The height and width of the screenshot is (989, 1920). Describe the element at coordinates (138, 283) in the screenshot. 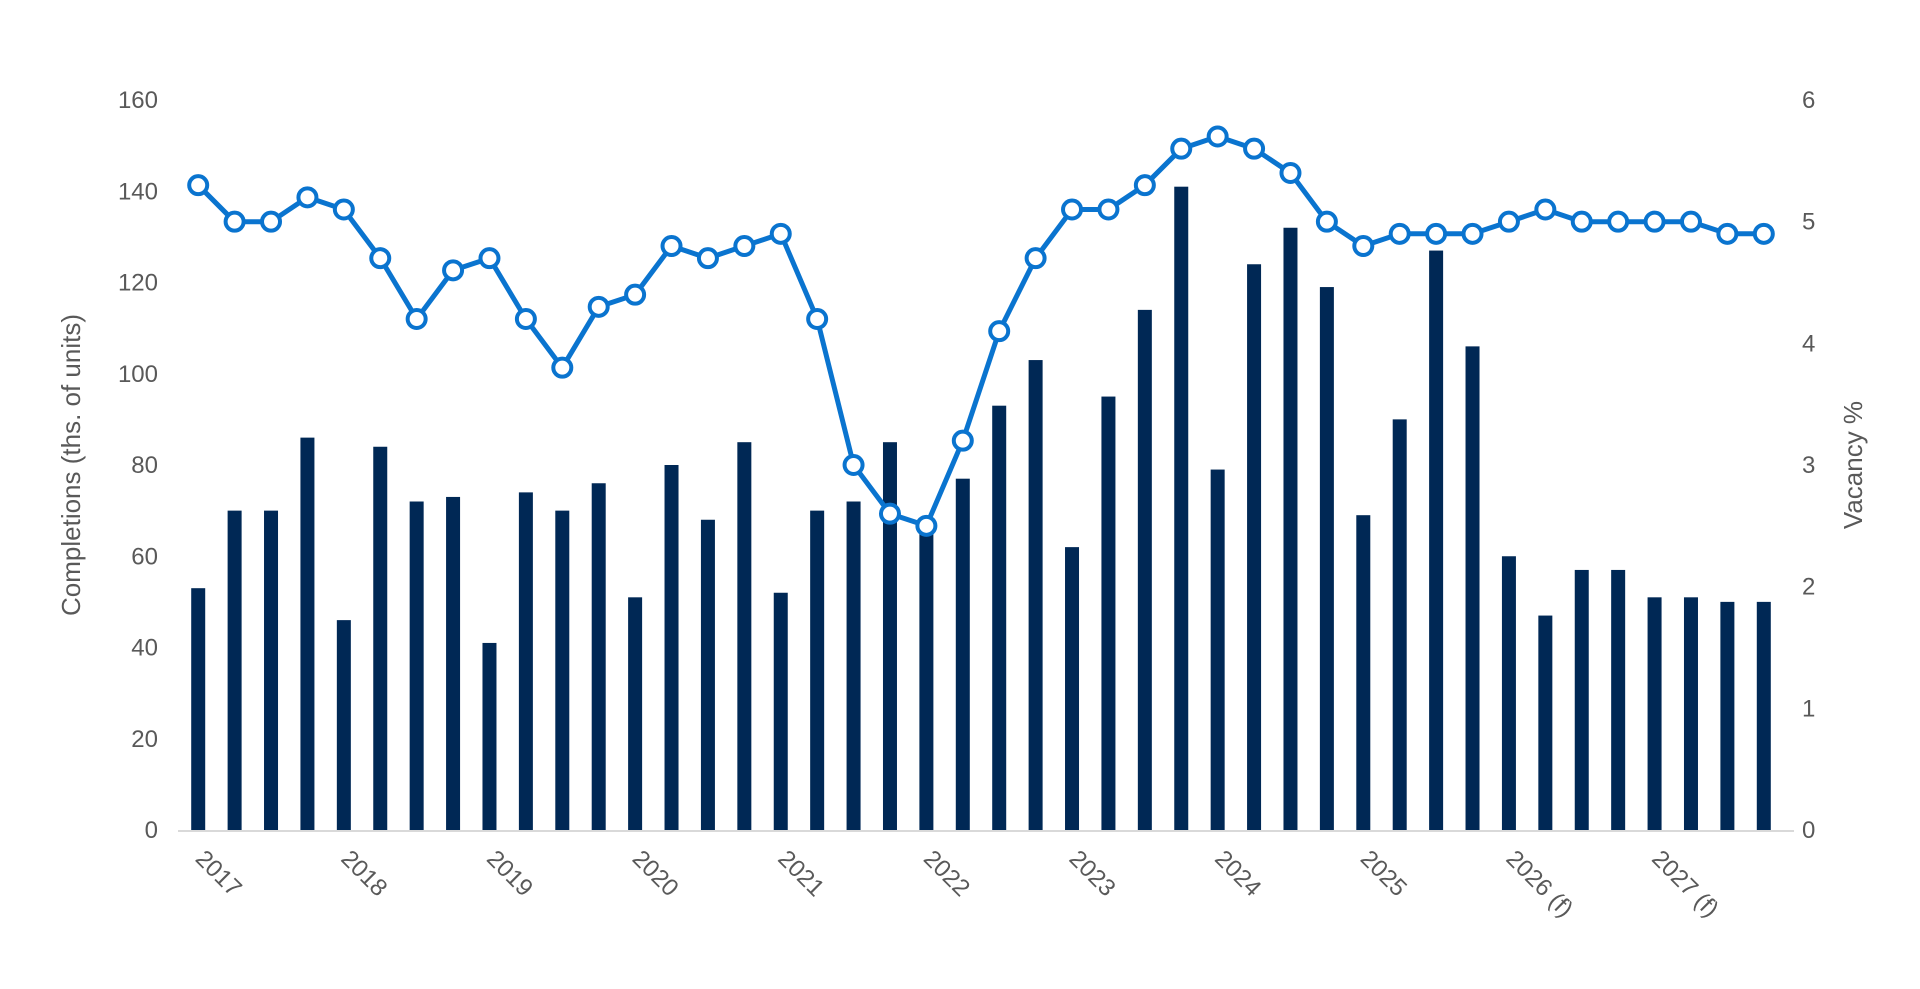

I see `left-axis-tick-label: 120` at that location.